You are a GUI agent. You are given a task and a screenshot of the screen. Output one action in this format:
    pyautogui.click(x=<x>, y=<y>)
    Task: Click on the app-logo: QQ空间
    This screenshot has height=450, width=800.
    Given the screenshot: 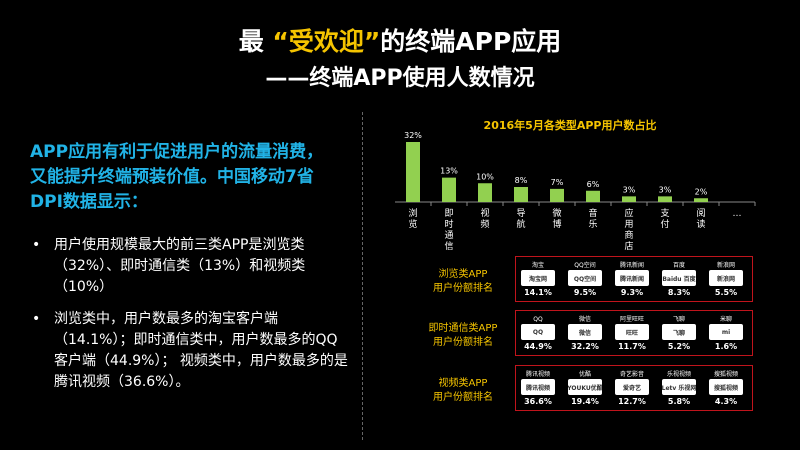 What is the action you would take?
    pyautogui.click(x=585, y=278)
    